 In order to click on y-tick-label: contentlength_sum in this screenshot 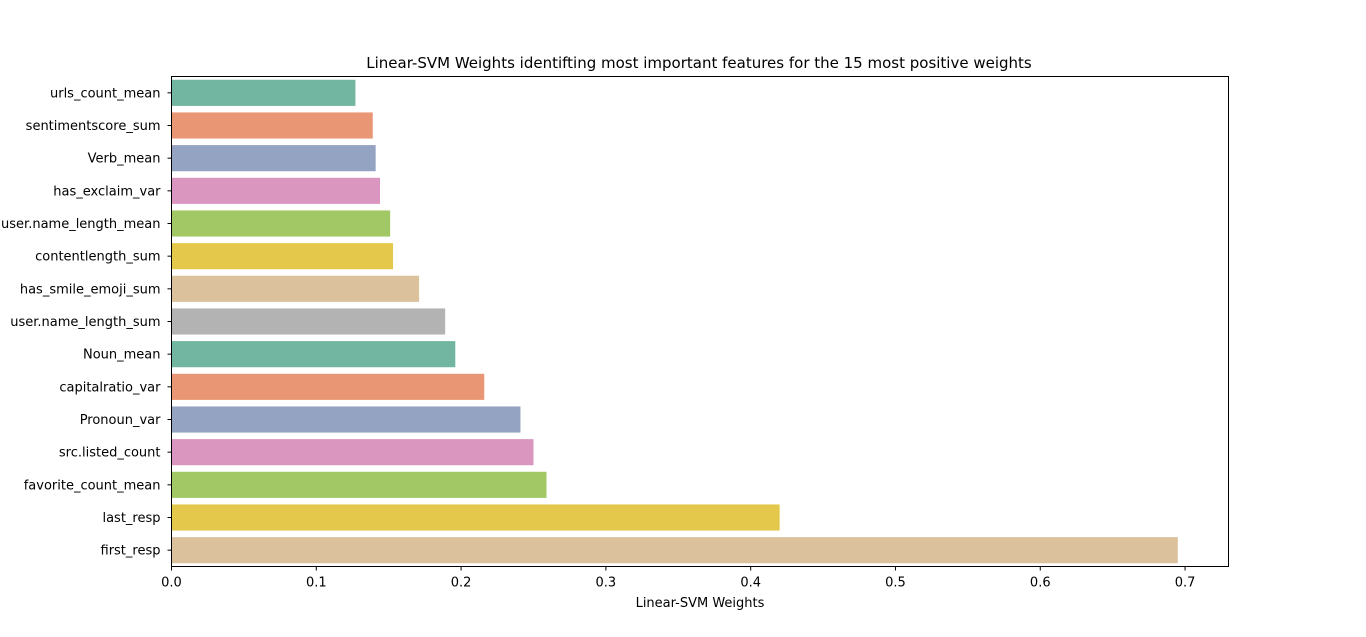, I will do `click(97, 257)`.